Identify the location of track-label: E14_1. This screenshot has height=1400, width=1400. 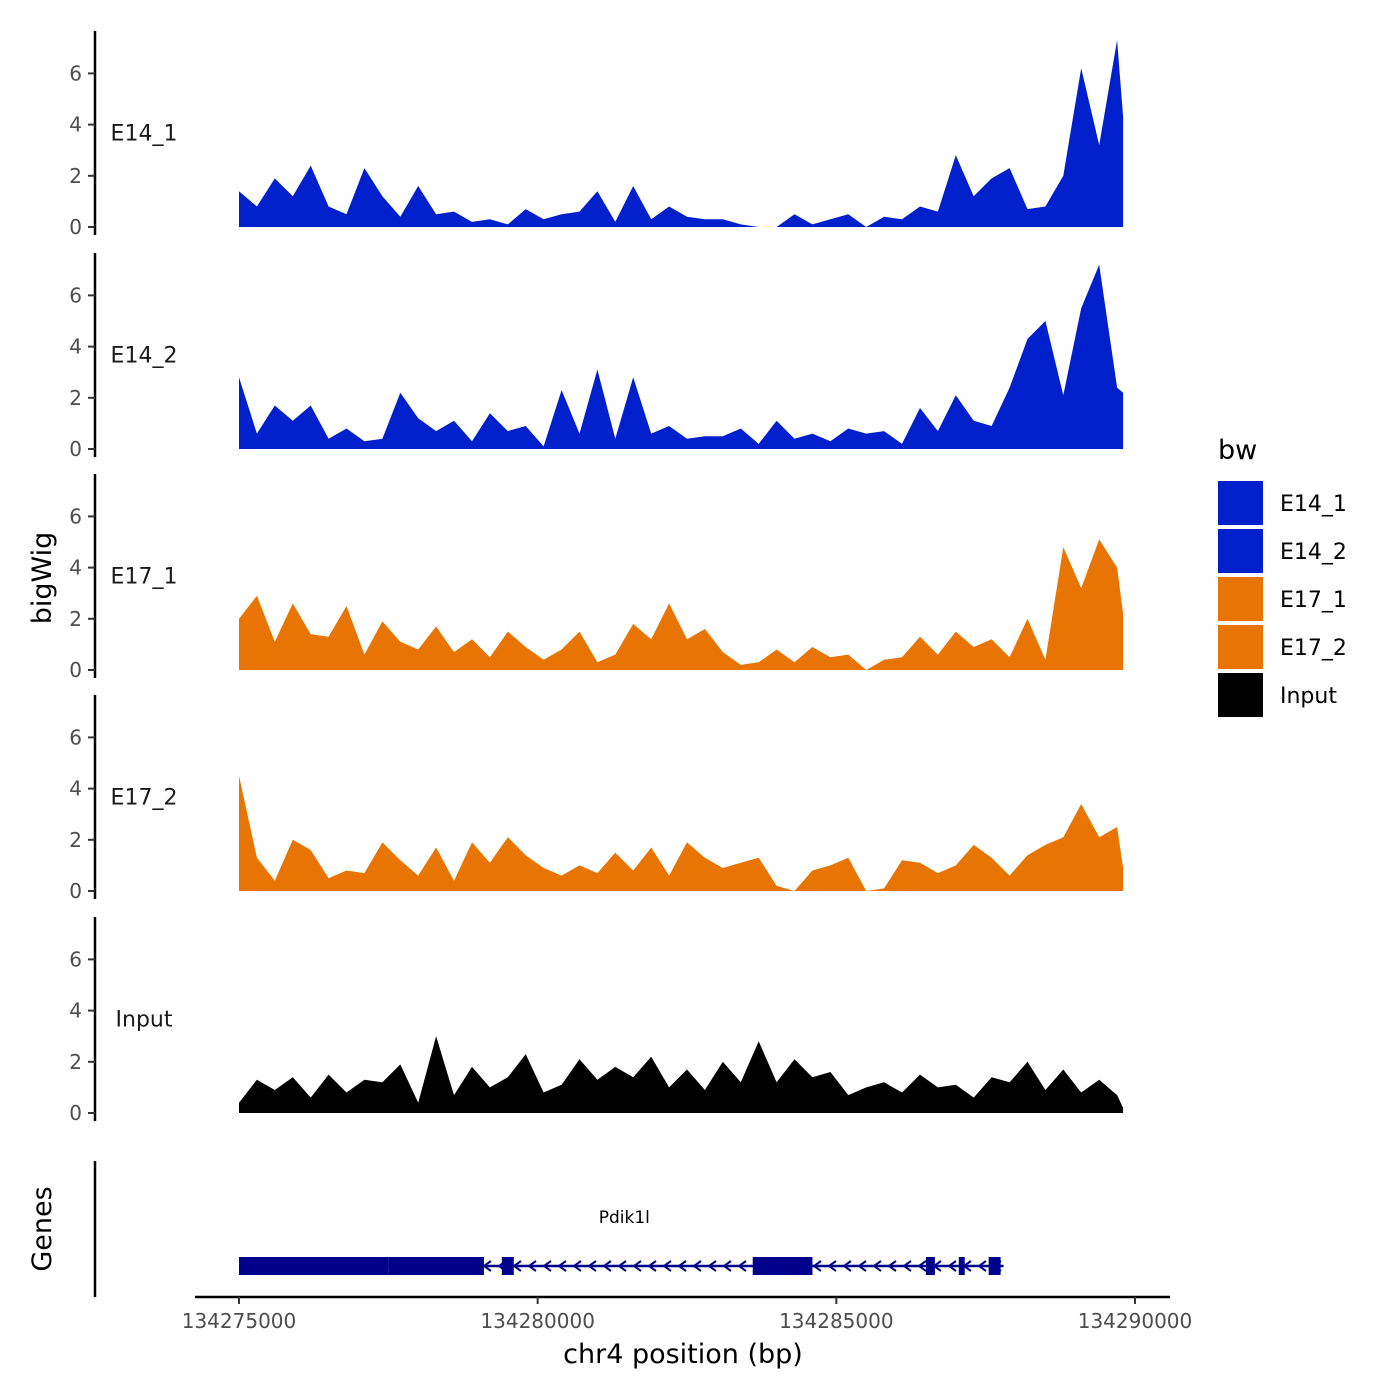
(144, 133).